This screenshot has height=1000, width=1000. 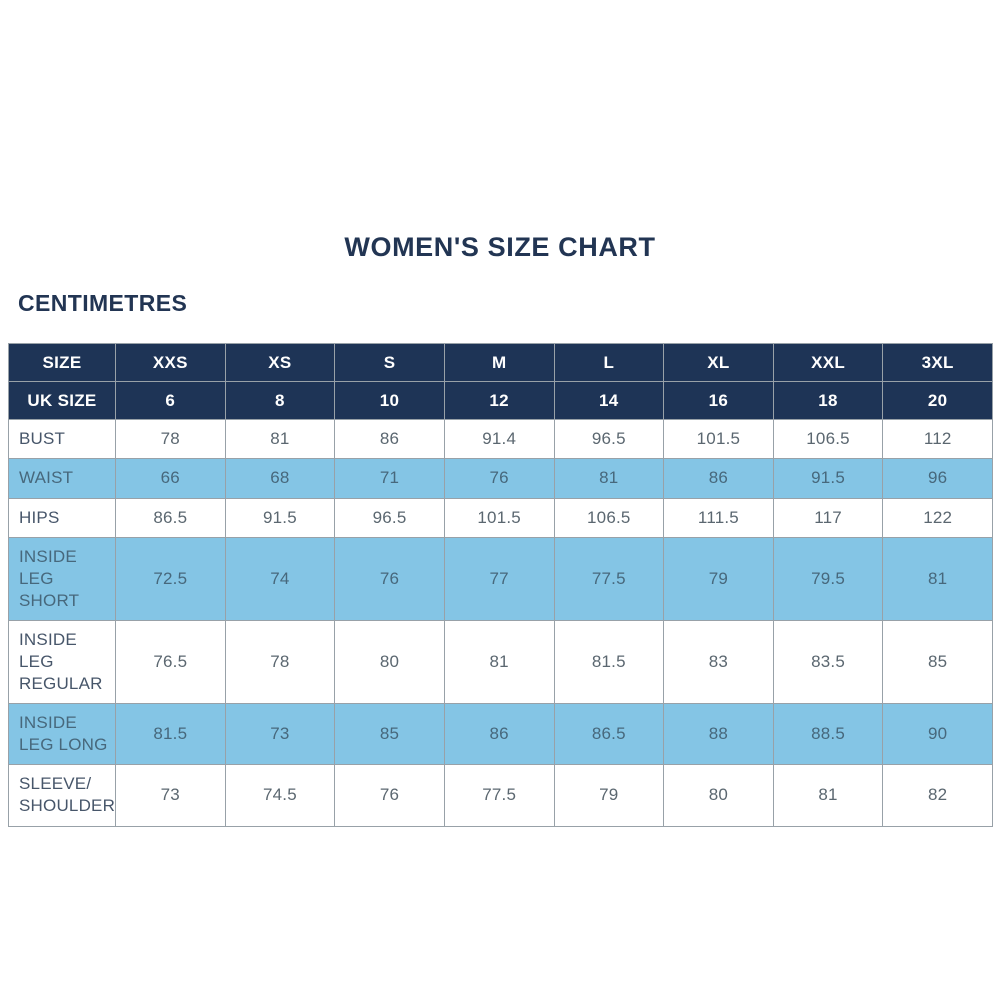 I want to click on measurement-row-inside-leg-regular: INSIDE LEG REGULAR 76.5 78 80 81 81.5 83 83.5 85, so click(x=500, y=662).